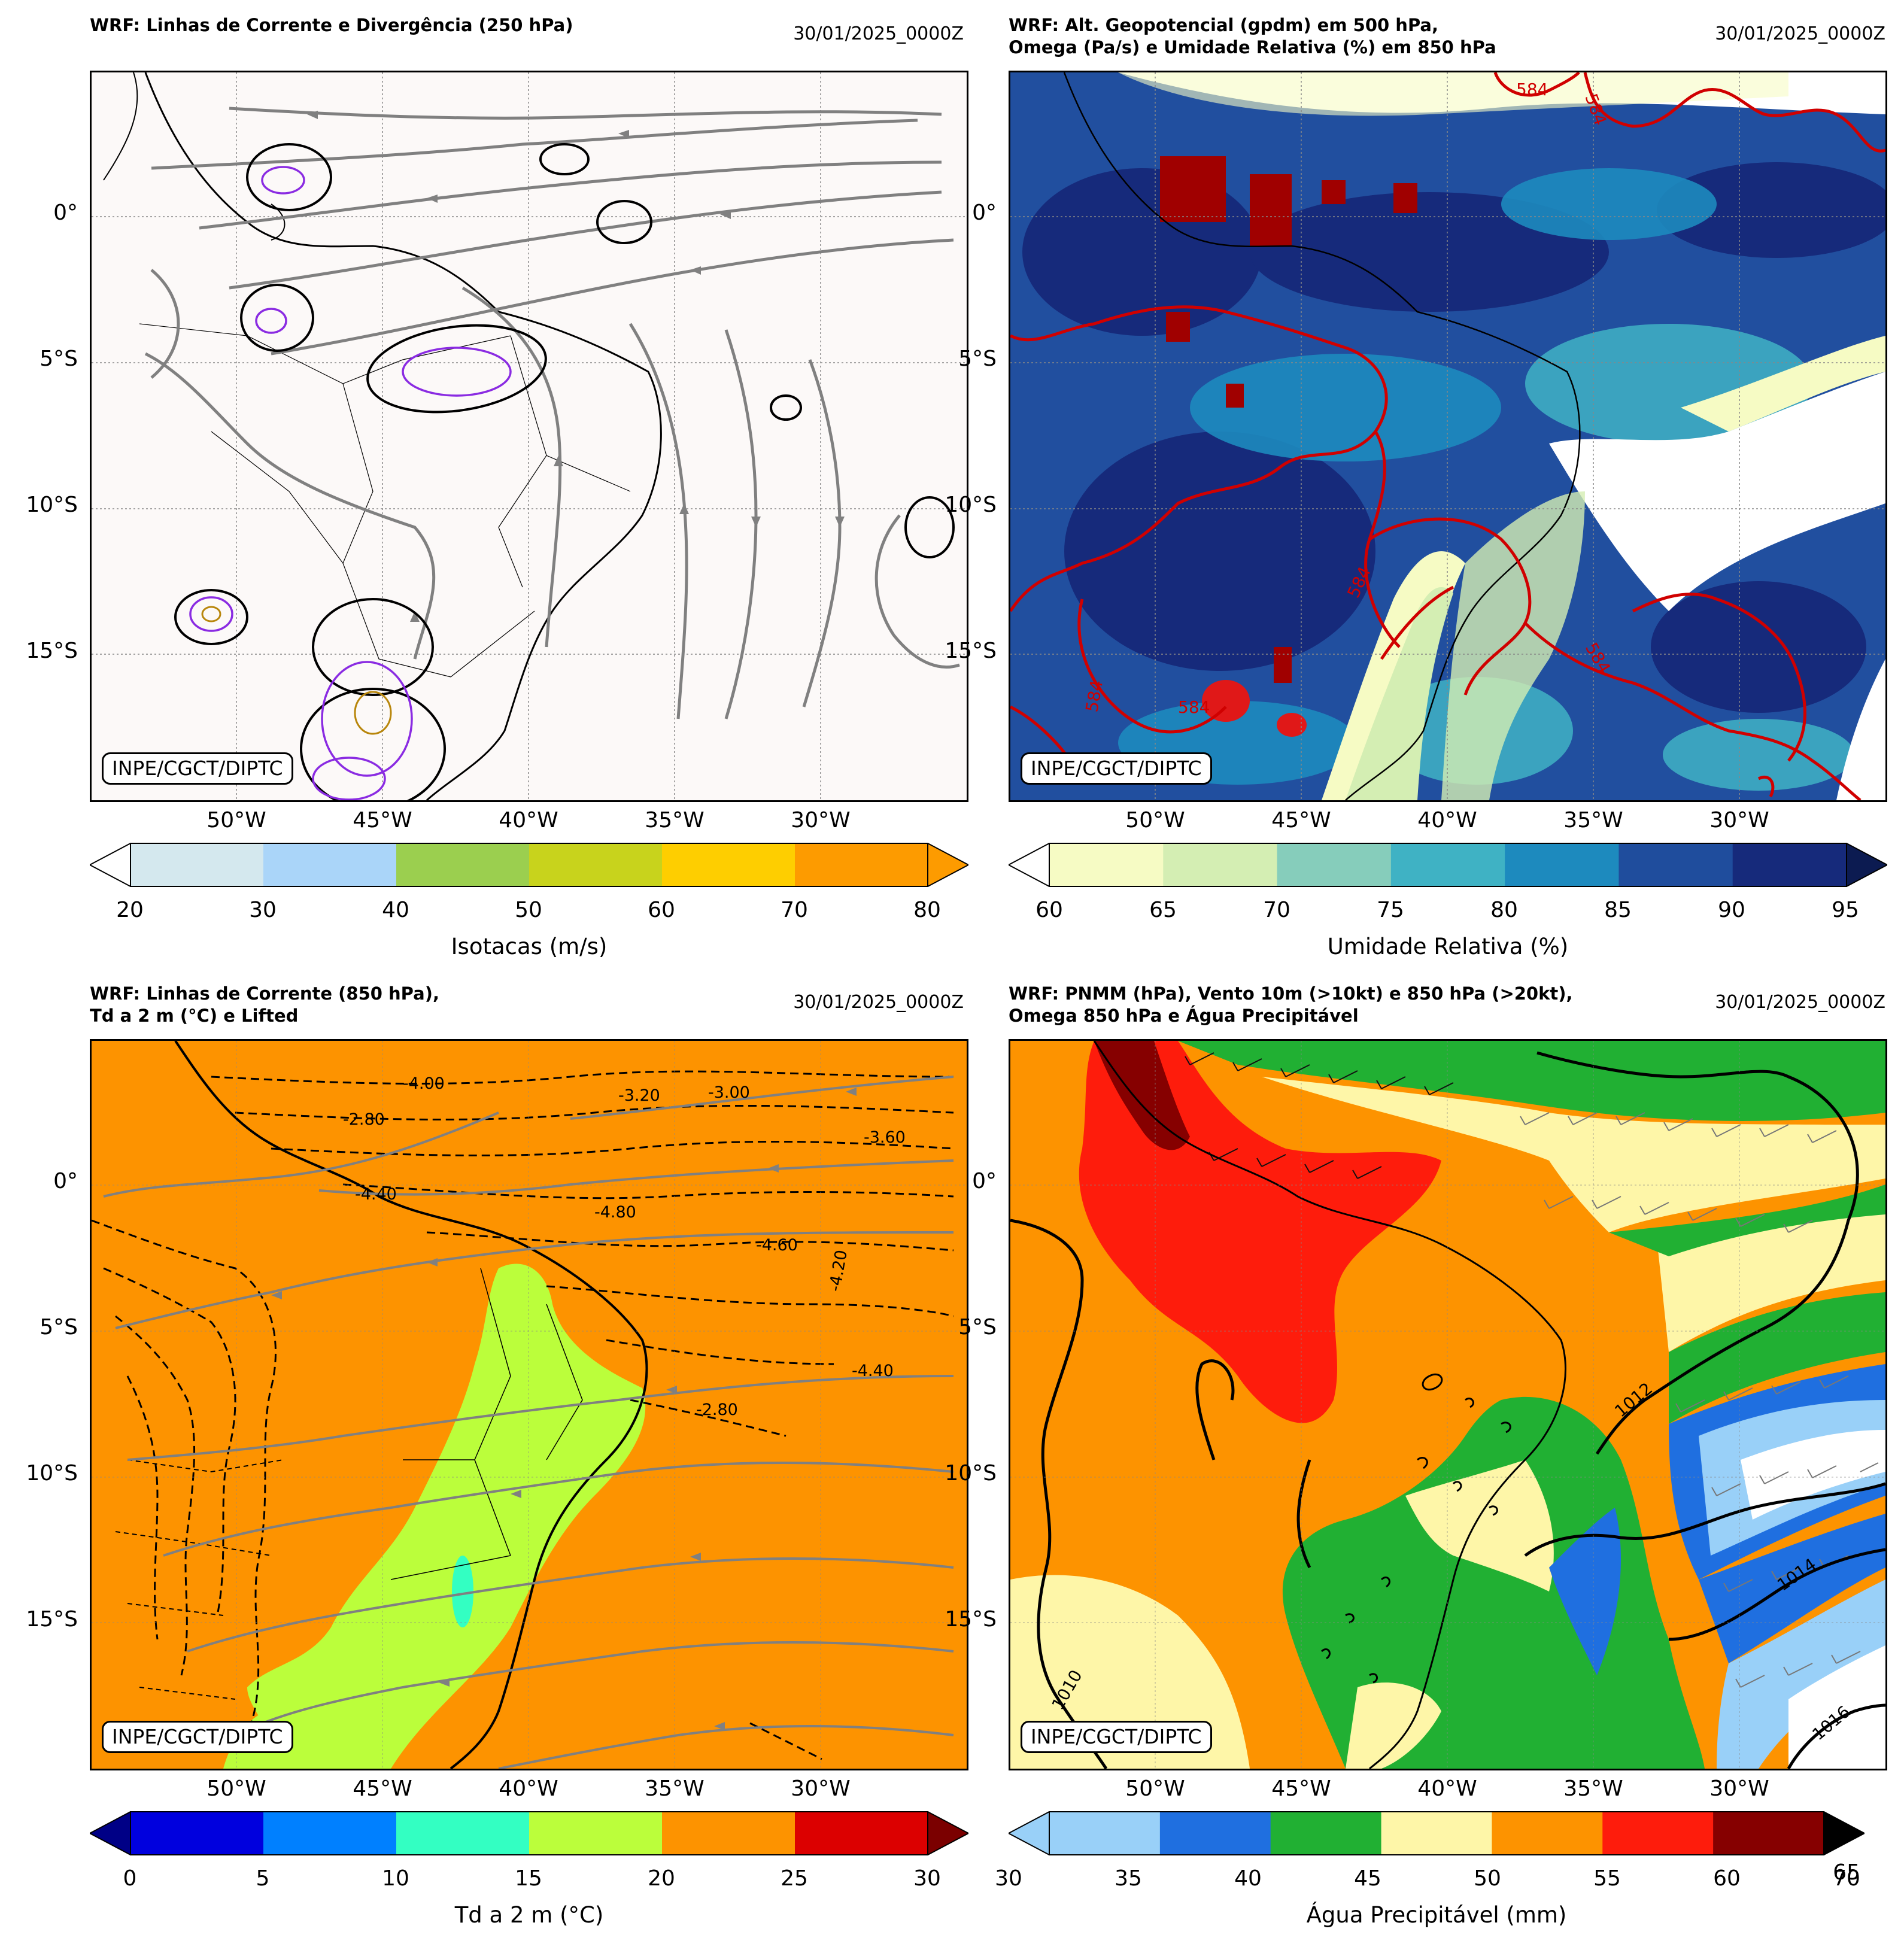 This screenshot has height=1953, width=1904. Describe the element at coordinates (1845, 910) in the screenshot. I see `colorbar-tick: 95` at that location.